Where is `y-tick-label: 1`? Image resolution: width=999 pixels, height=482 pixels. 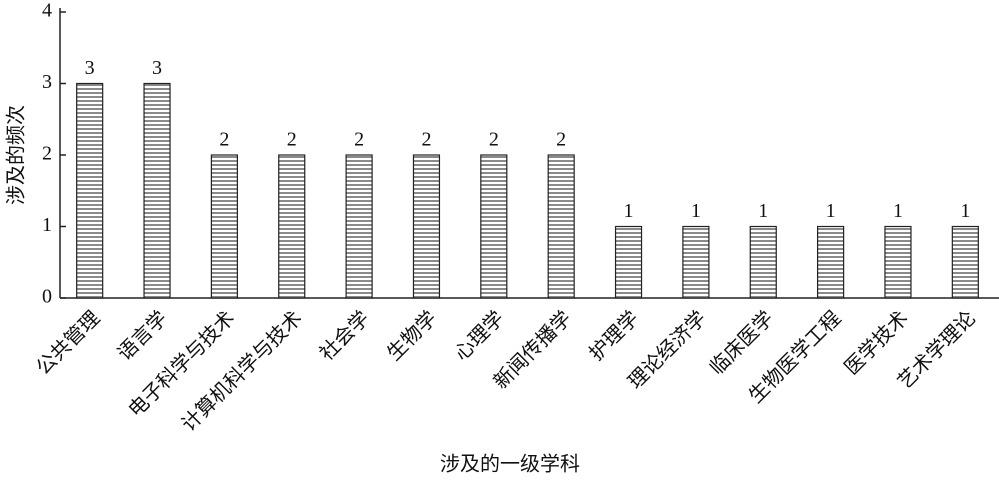
y-tick-label: 1 is located at coordinates (47, 225).